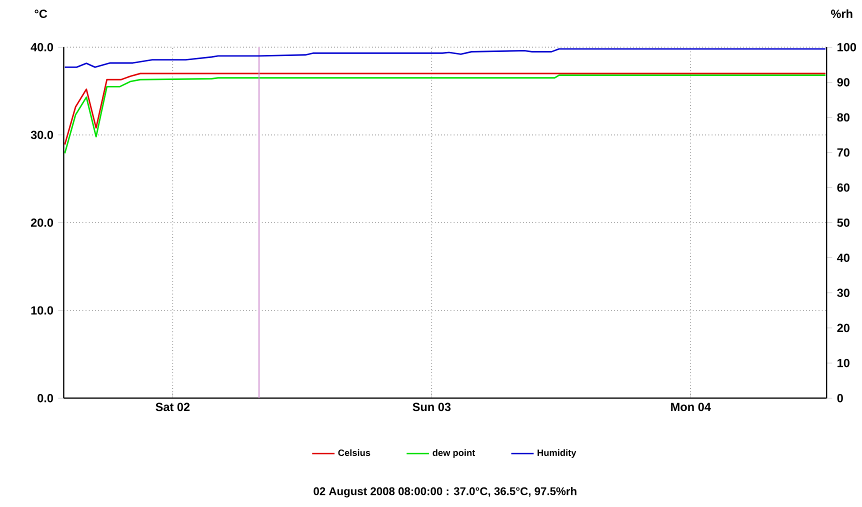 The height and width of the screenshot is (507, 862). I want to click on y-tick-label: 30.0, so click(42, 134).